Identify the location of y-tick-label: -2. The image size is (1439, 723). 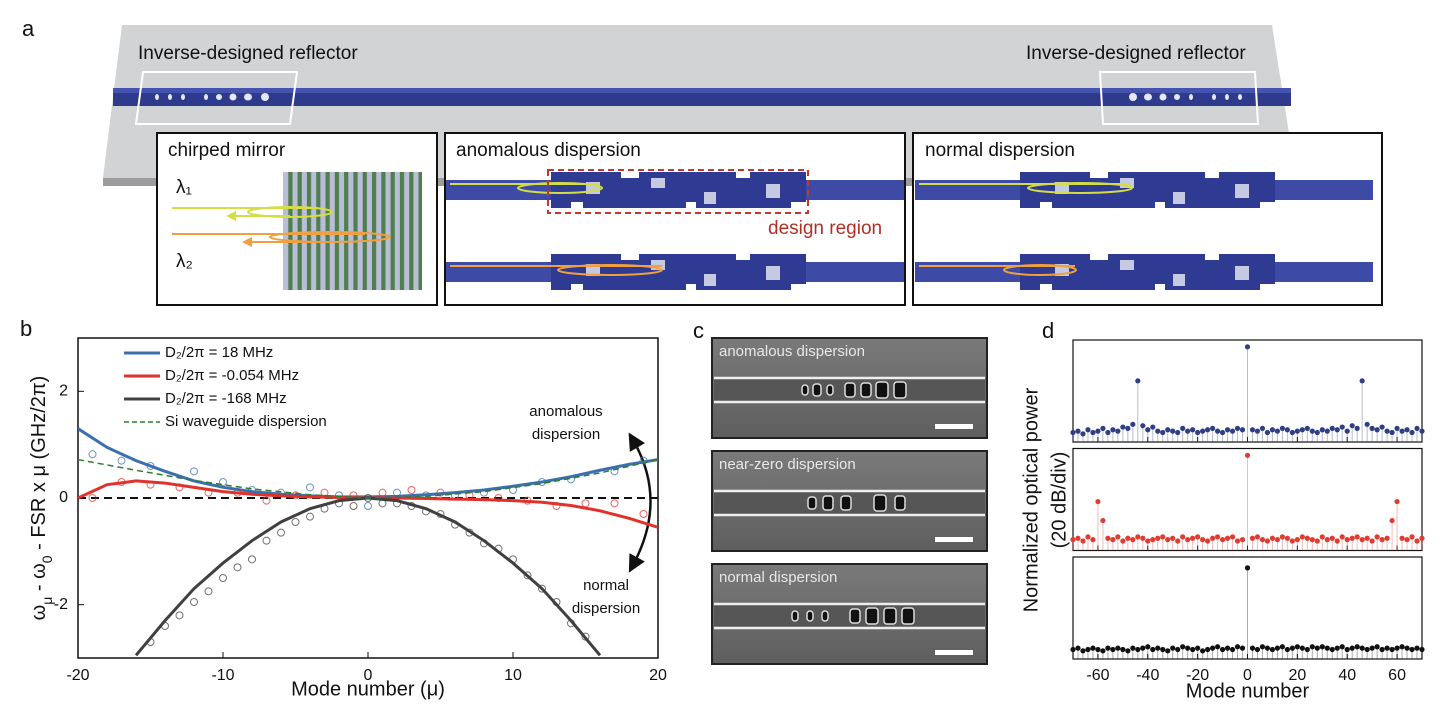
(61, 604).